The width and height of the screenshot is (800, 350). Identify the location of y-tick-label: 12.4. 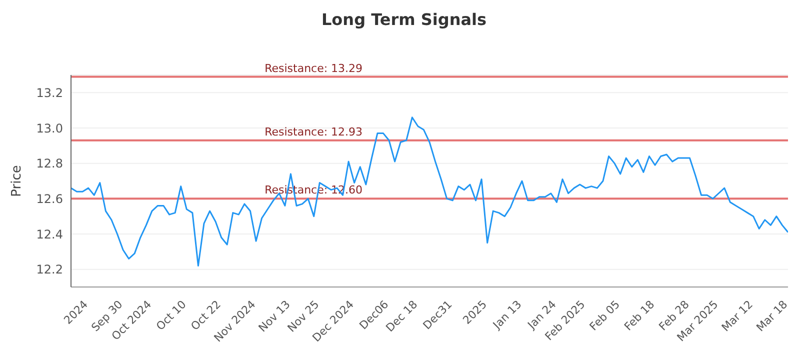
(49, 234).